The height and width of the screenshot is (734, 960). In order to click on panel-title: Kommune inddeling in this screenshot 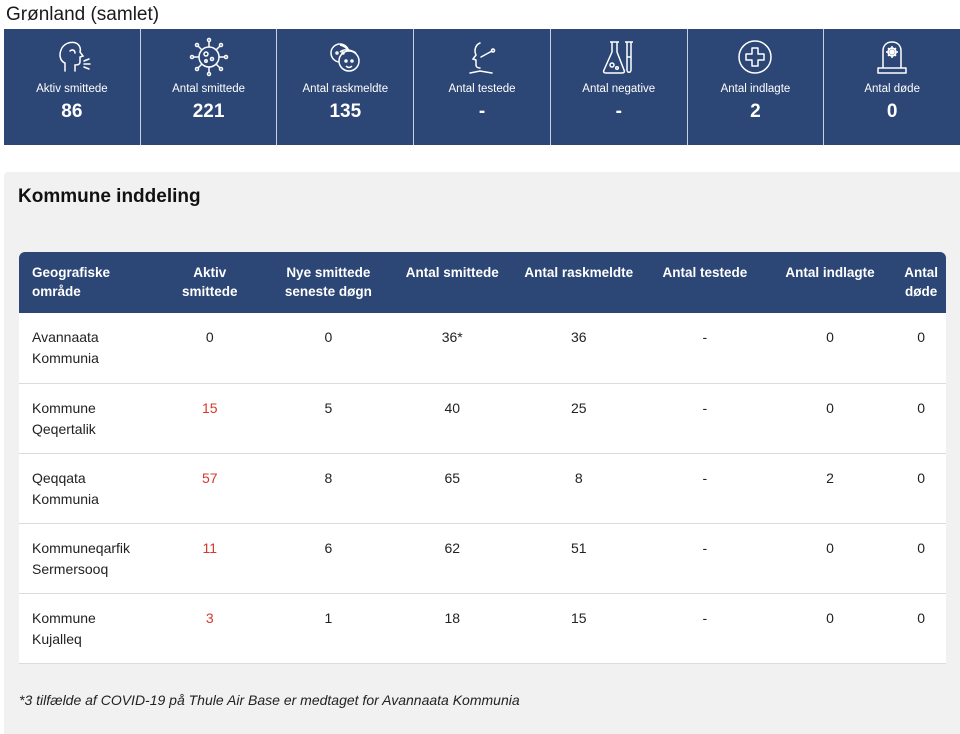, I will do `click(109, 196)`.